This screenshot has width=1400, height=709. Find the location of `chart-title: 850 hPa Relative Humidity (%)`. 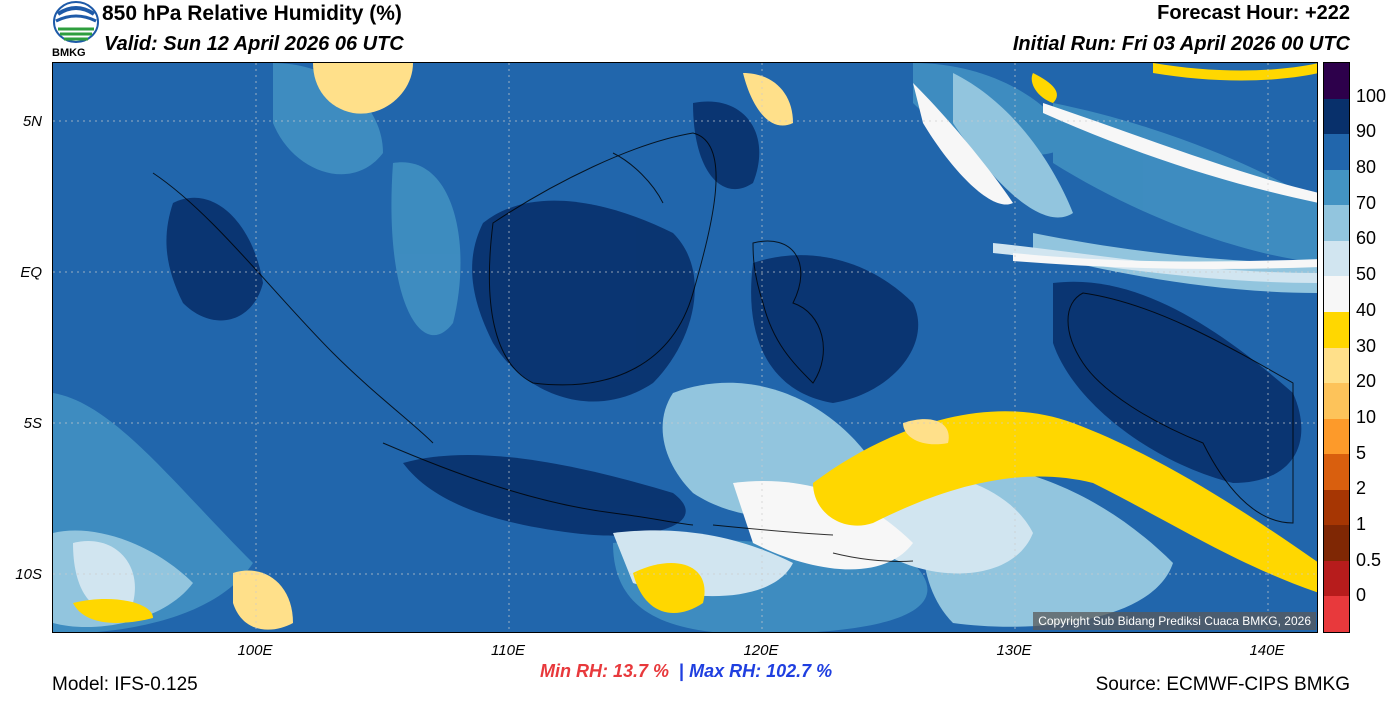

chart-title: 850 hPa Relative Humidity (%) is located at coordinates (252, 13).